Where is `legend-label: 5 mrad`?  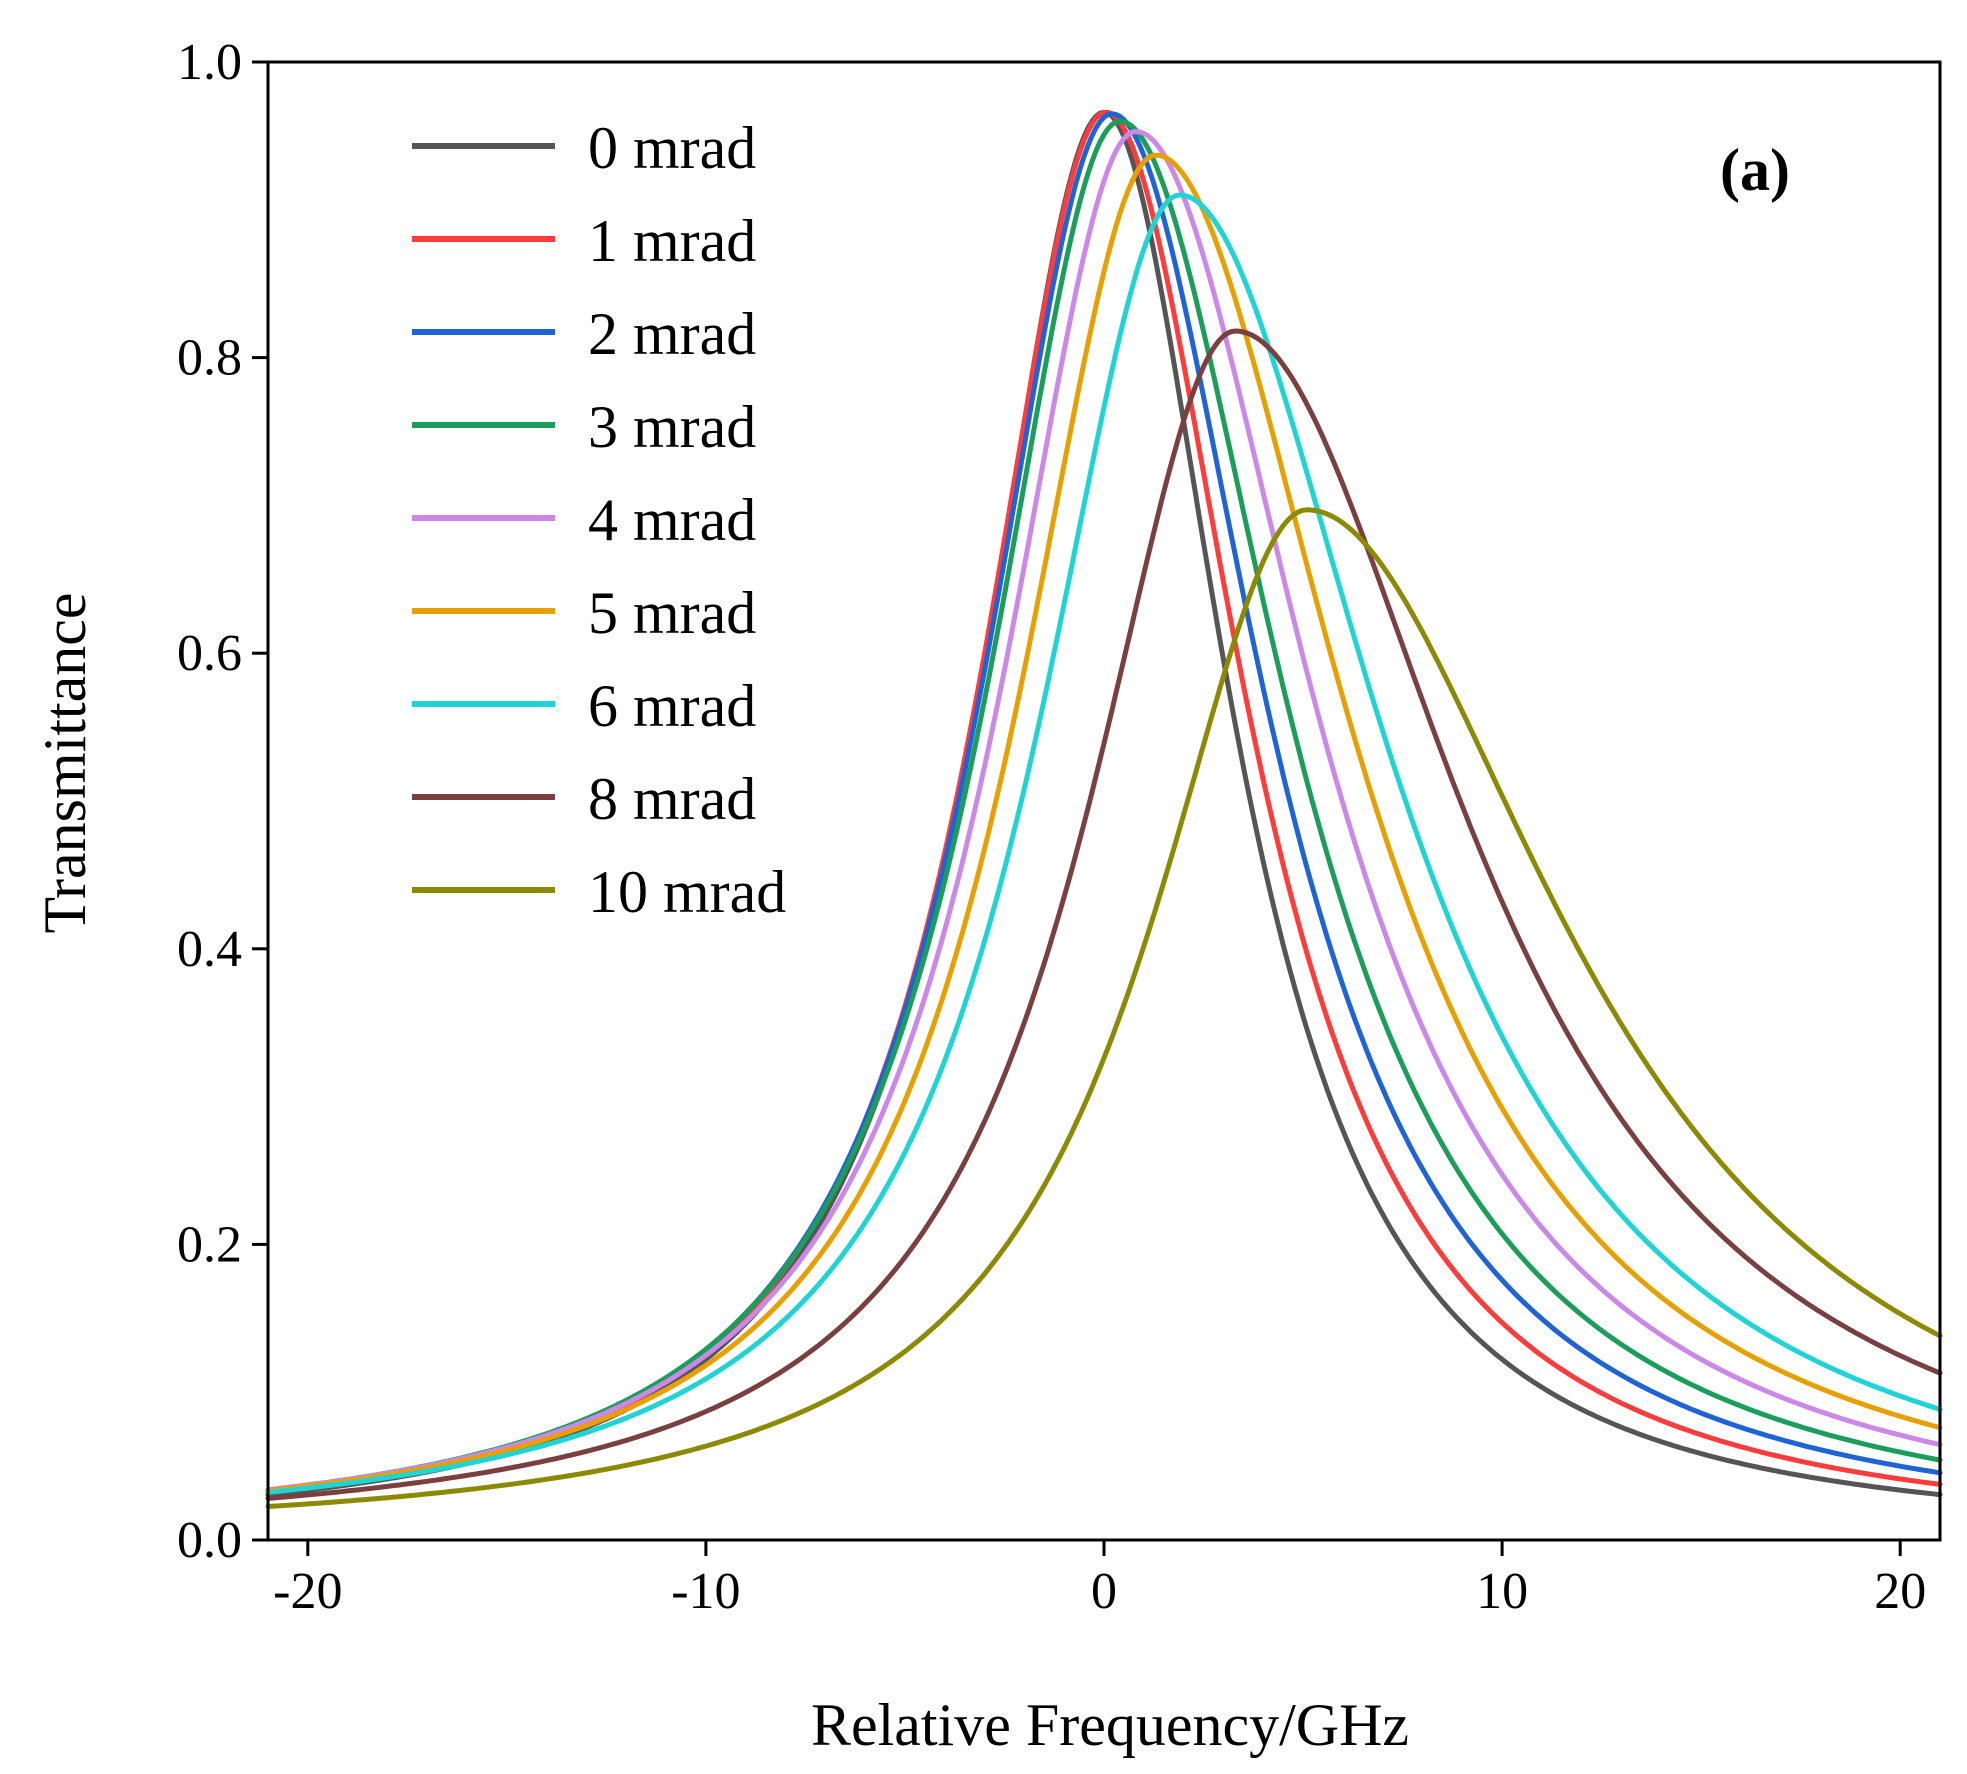
legend-label: 5 mrad is located at coordinates (672, 613).